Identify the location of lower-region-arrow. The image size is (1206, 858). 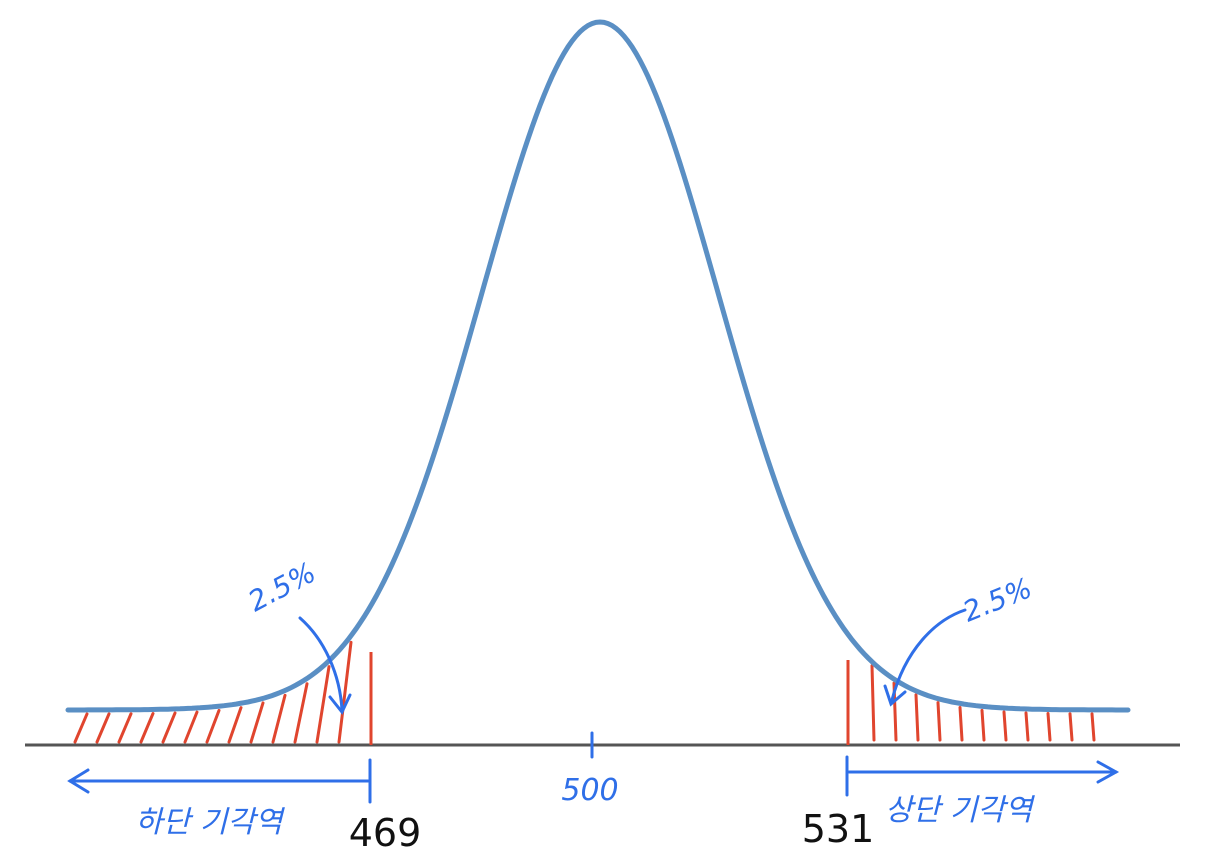
(219, 781).